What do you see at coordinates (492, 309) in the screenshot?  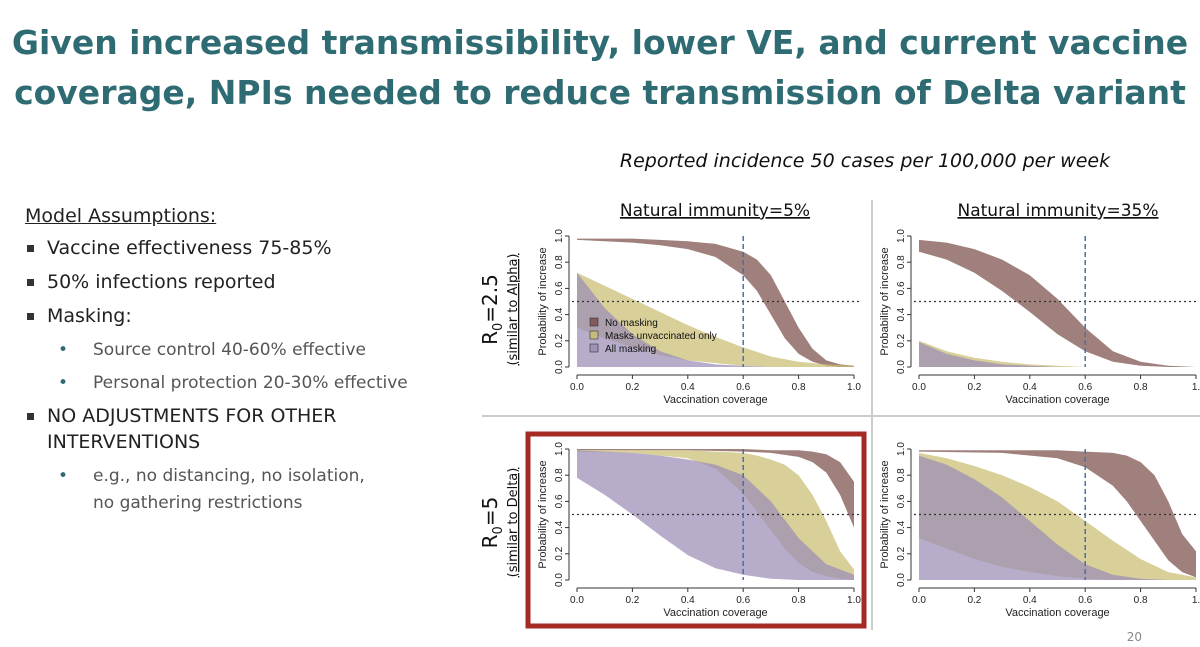 I see `row-label: R0=2.5` at bounding box center [492, 309].